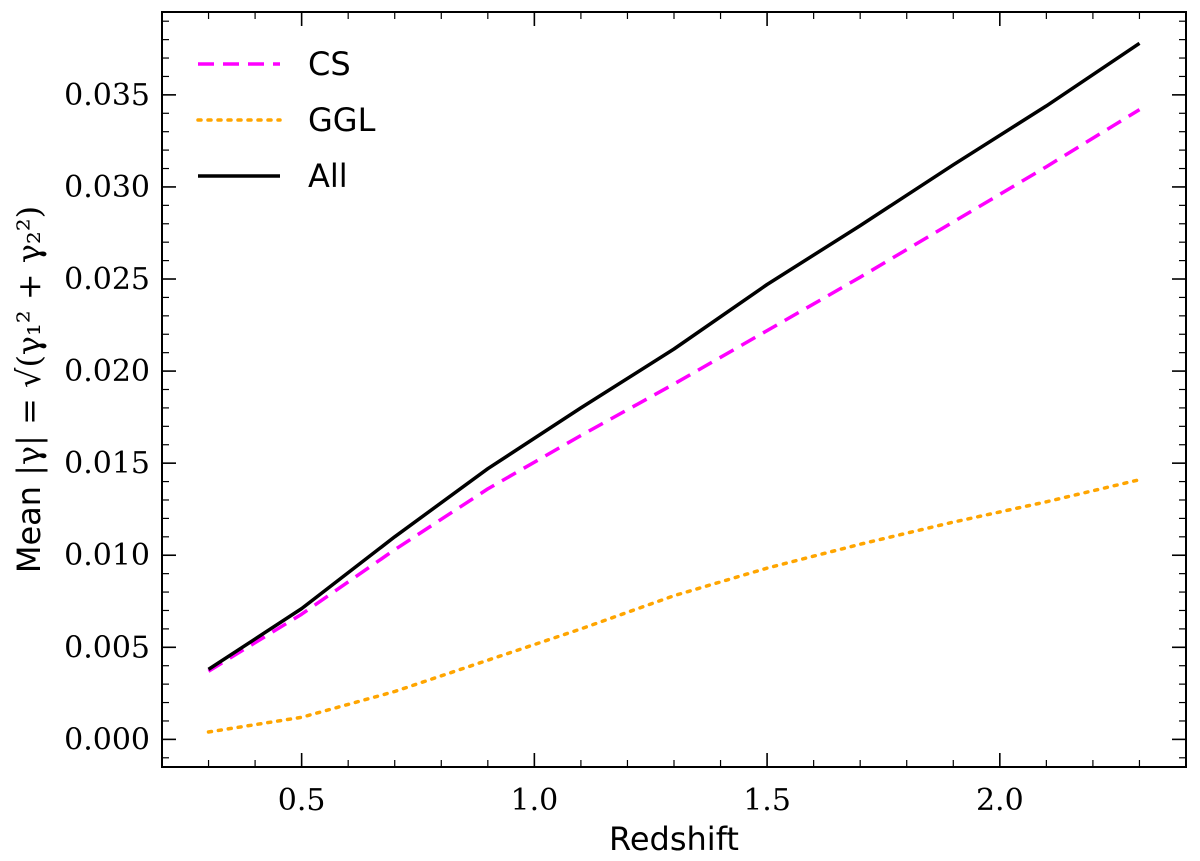 This screenshot has height=861, width=1200. I want to click on x-tick-label: 2.0, so click(1000, 800).